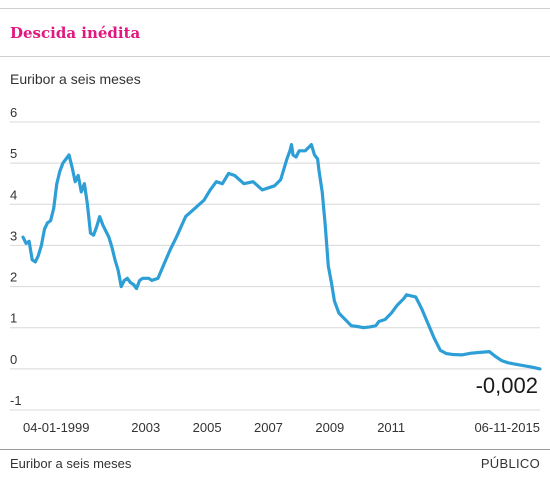  I want to click on title-divider, so click(275, 56).